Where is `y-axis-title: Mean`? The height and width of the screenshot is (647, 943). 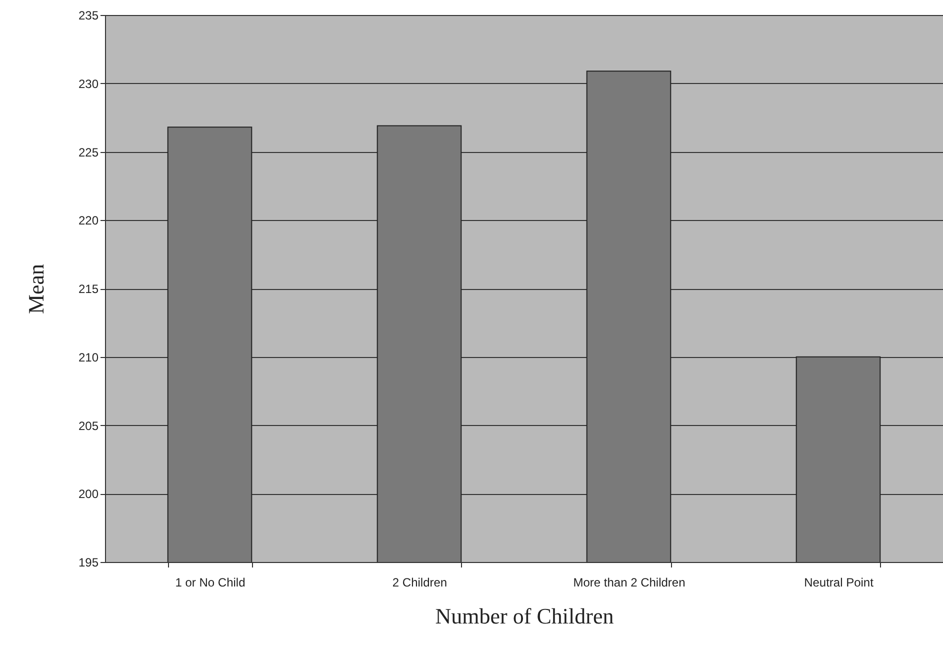 y-axis-title: Mean is located at coordinates (35, 289).